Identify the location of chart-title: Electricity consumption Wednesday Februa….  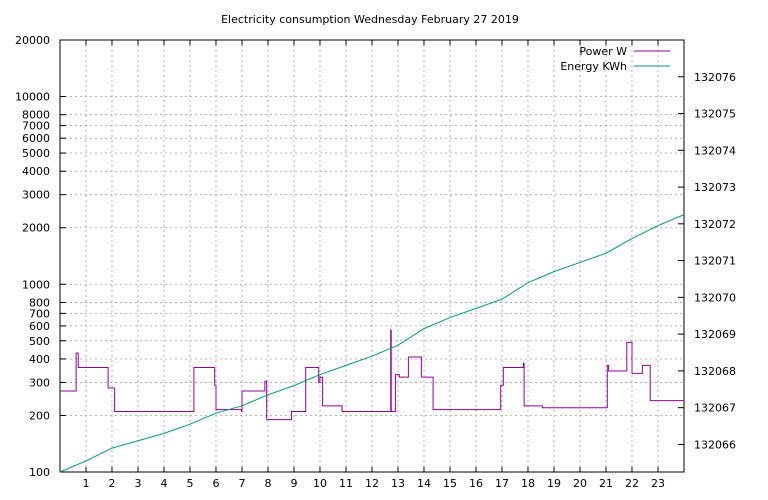
(370, 19).